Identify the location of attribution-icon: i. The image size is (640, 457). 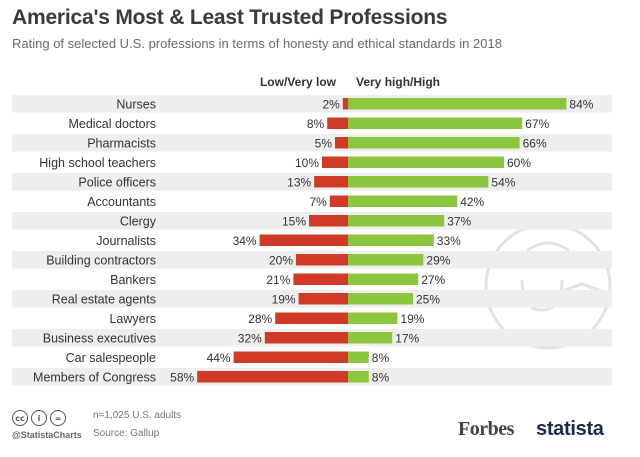
(39, 418).